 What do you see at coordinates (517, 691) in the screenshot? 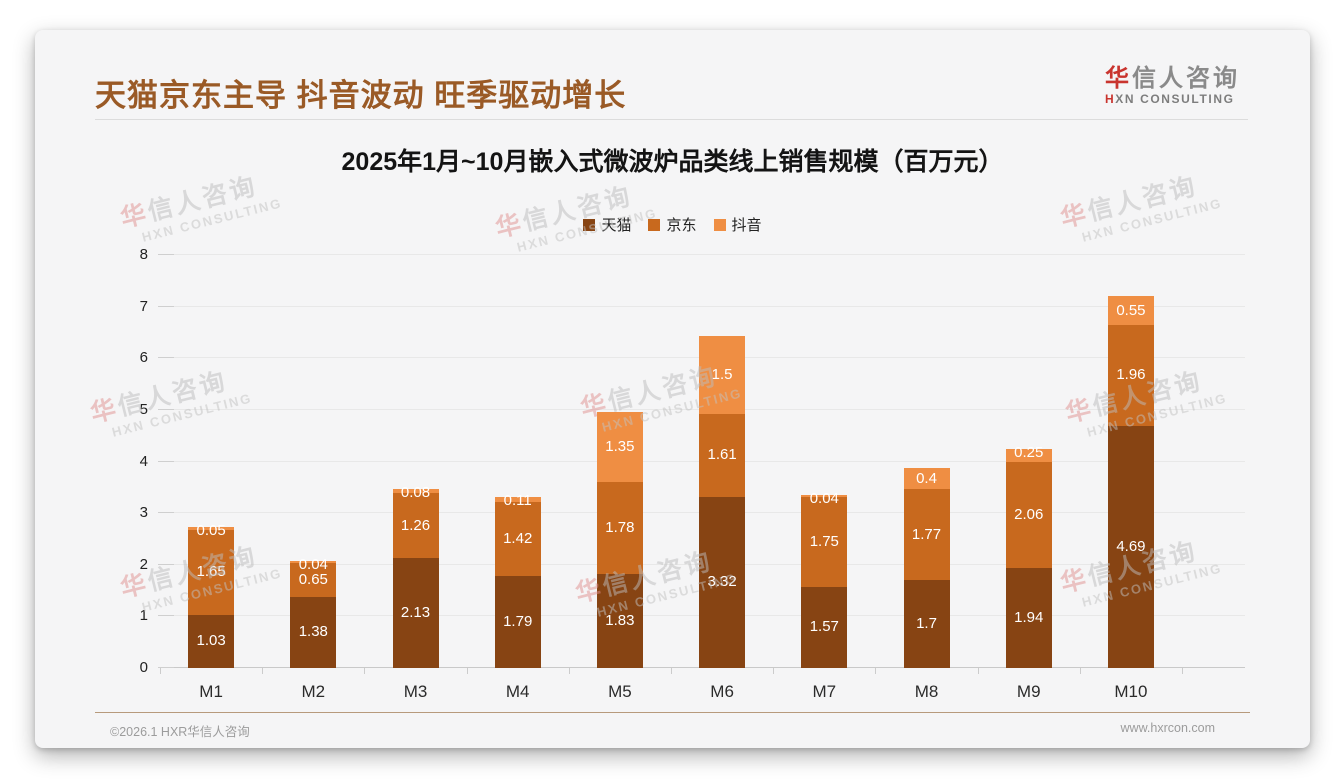
I see `x-axis-label-M4: M4` at bounding box center [517, 691].